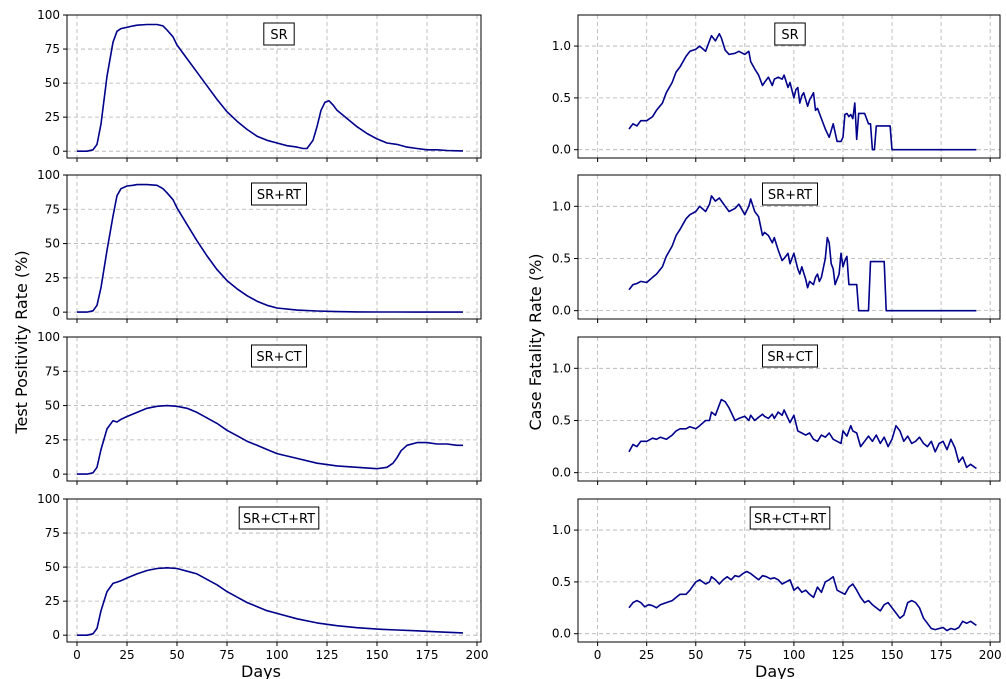 The width and height of the screenshot is (1006, 679). I want to click on panel-right-1: 0.0 0.5 1.0 SR, so click(776, 88).